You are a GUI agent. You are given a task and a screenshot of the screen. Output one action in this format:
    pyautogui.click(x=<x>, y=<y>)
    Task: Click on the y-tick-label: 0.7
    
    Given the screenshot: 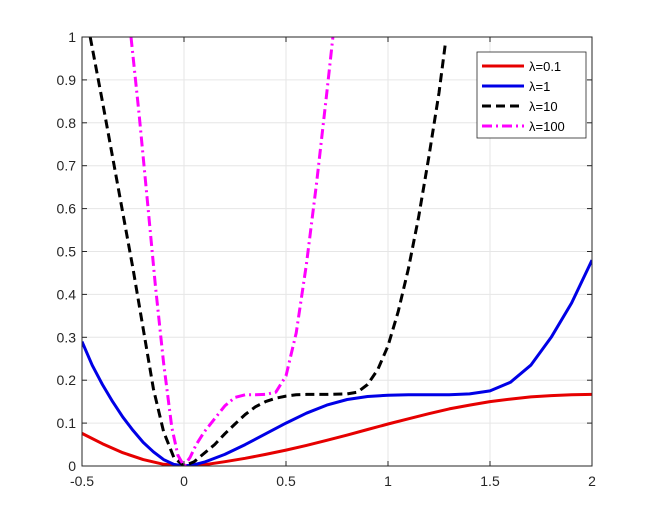 What is the action you would take?
    pyautogui.click(x=67, y=166)
    